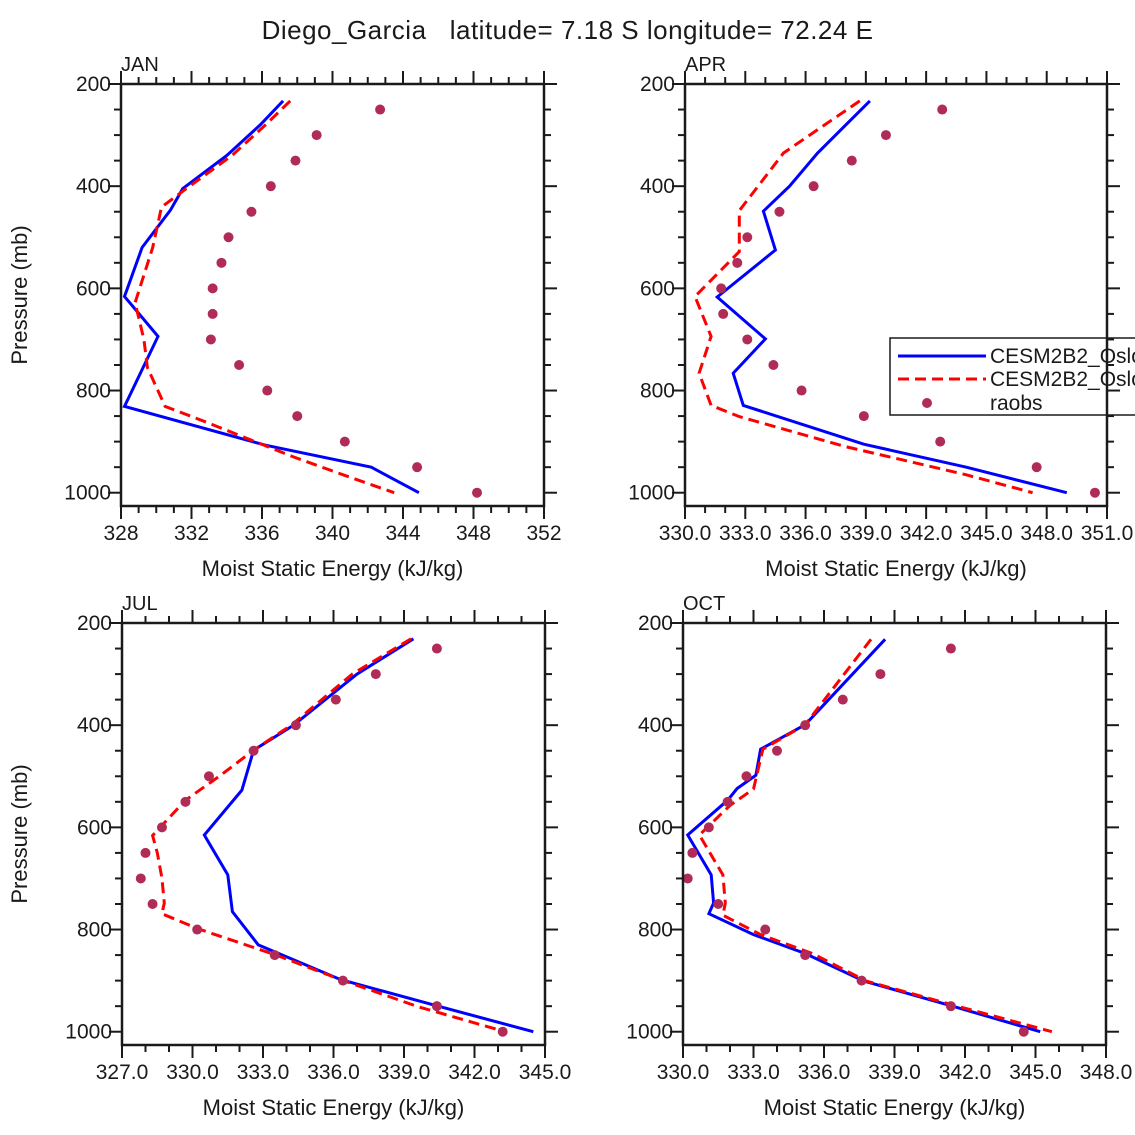  Describe the element at coordinates (332, 533) in the screenshot. I see `jan-x-tick-label: 340` at that location.